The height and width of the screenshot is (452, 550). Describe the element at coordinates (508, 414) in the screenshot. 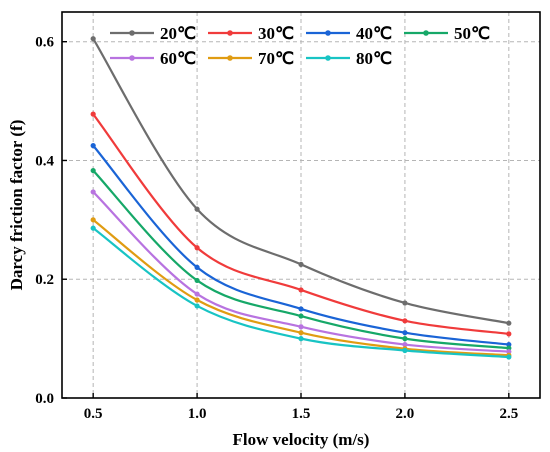

I see `x-tick-label: 2.5` at that location.